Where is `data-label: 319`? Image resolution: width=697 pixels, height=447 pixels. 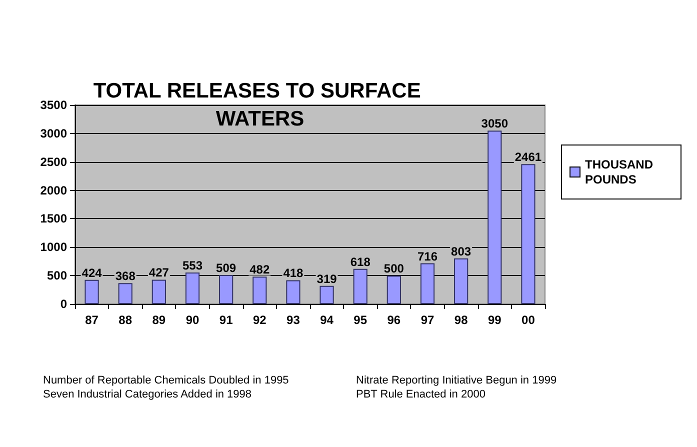 data-label: 319 is located at coordinates (327, 279).